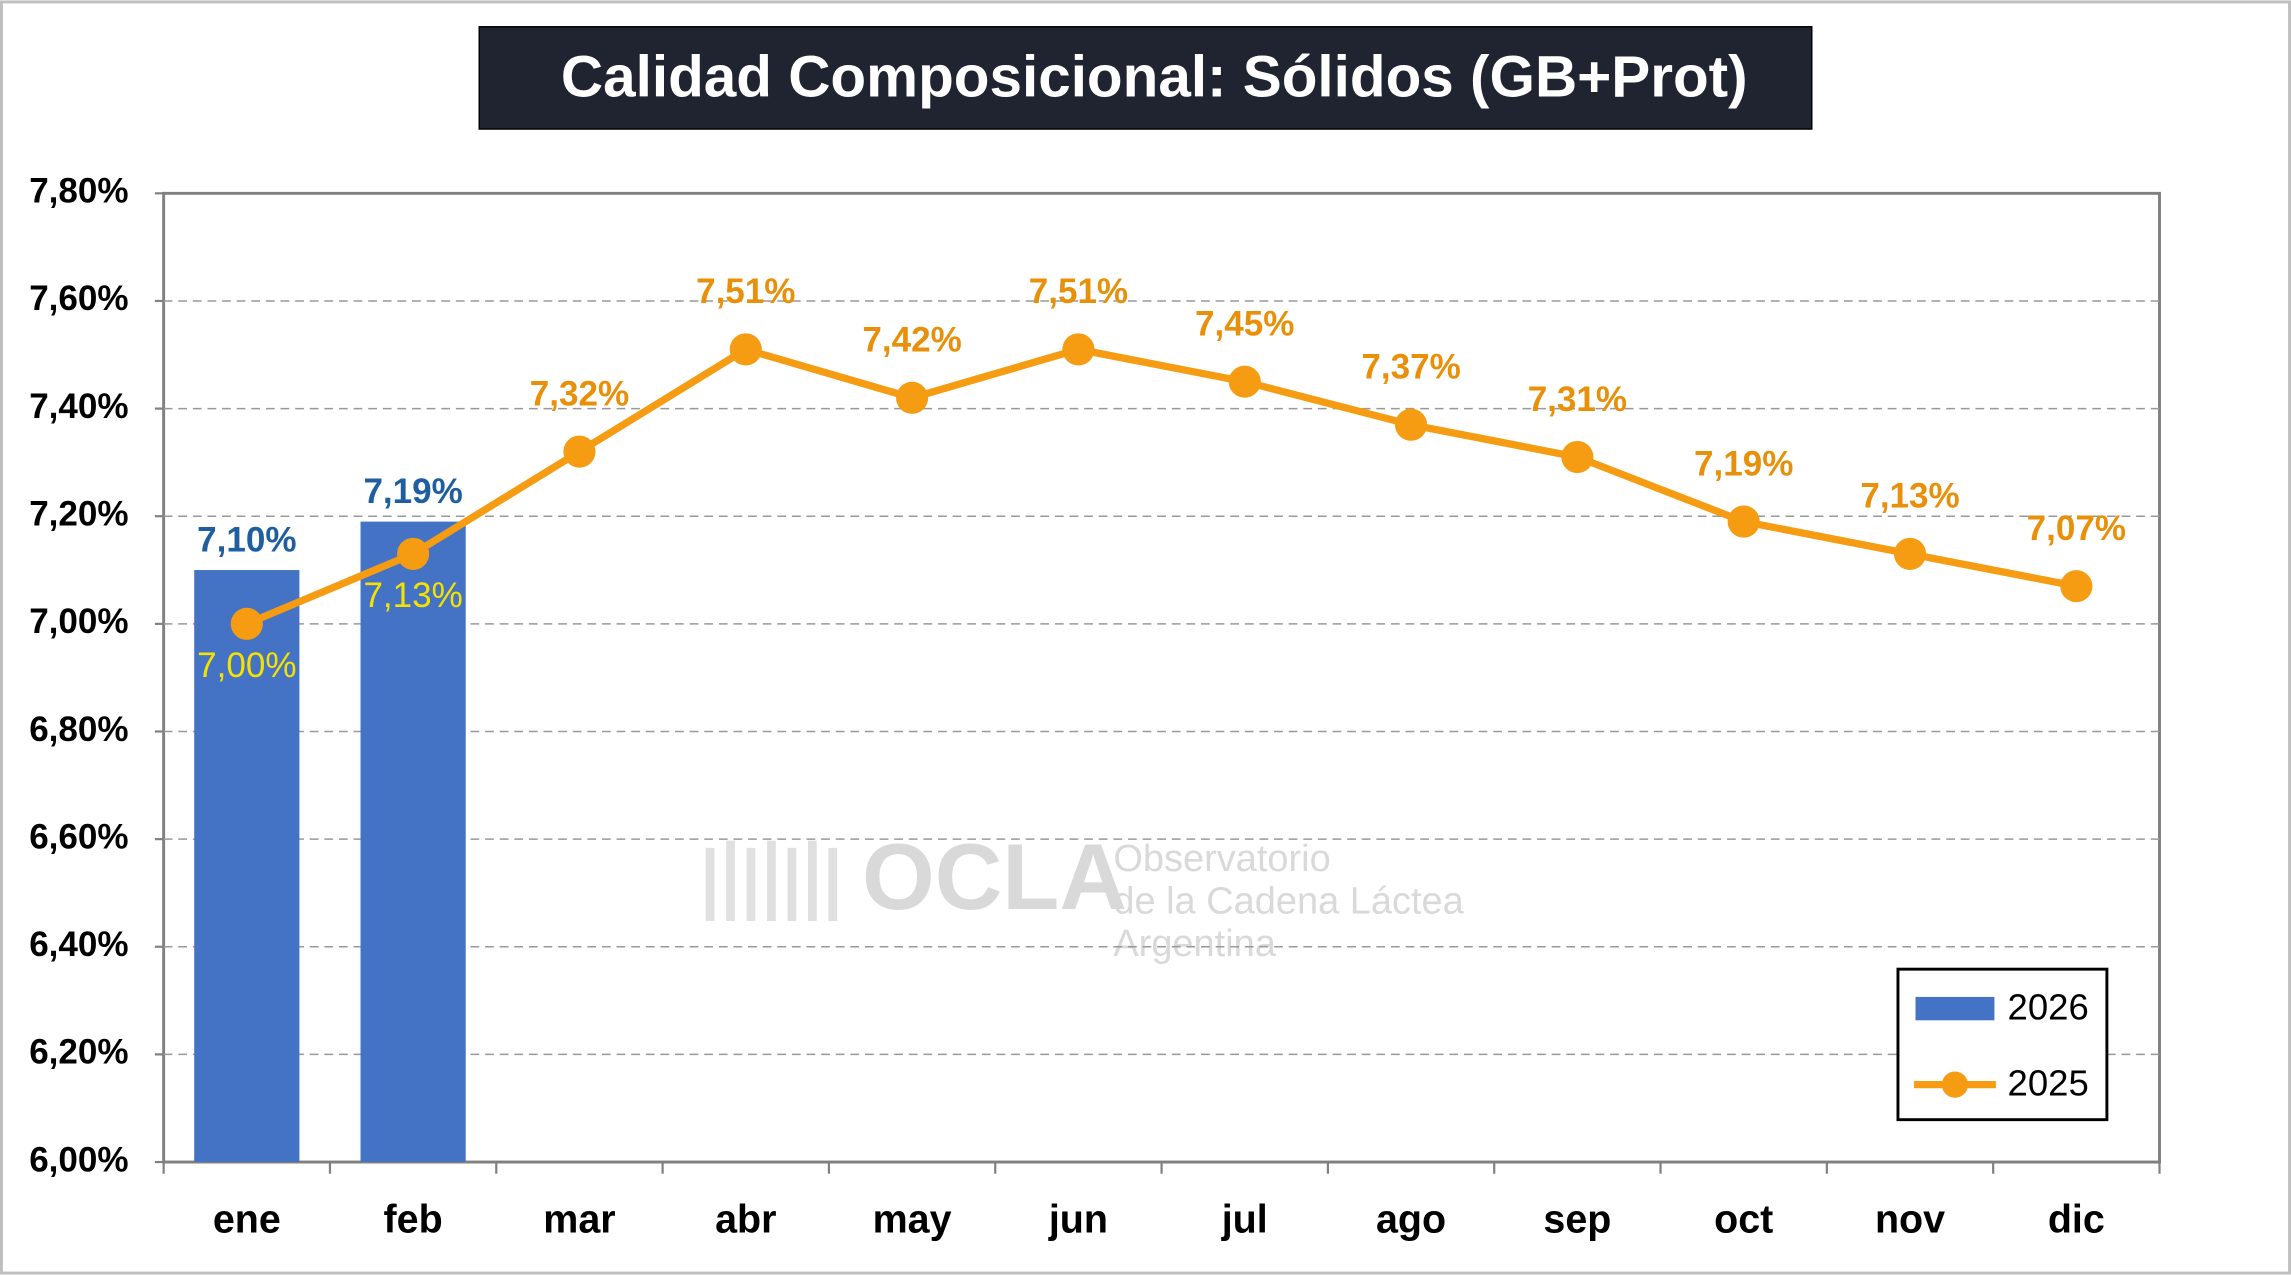 The width and height of the screenshot is (2291, 1275). I want to click on watermark-text: Observatorio, so click(1221, 859).